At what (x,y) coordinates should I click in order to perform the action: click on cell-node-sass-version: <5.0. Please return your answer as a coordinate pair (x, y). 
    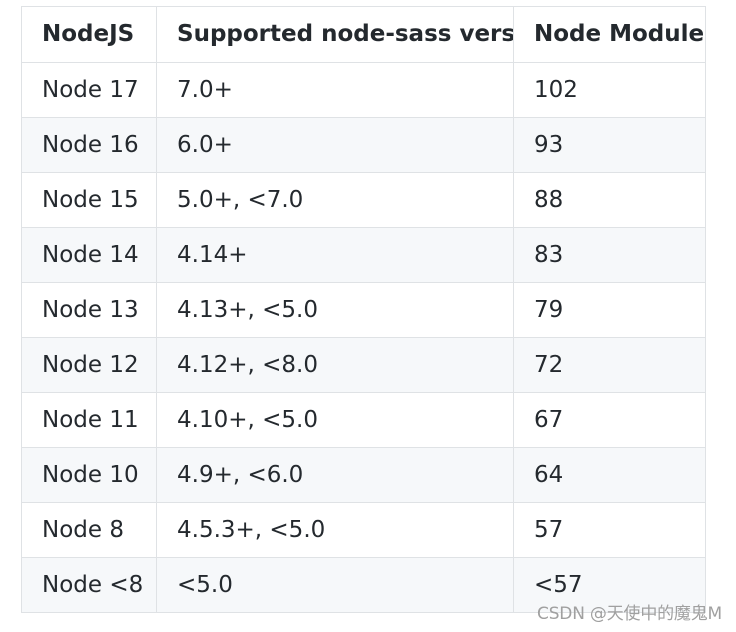
    Looking at the image, I should click on (335, 585).